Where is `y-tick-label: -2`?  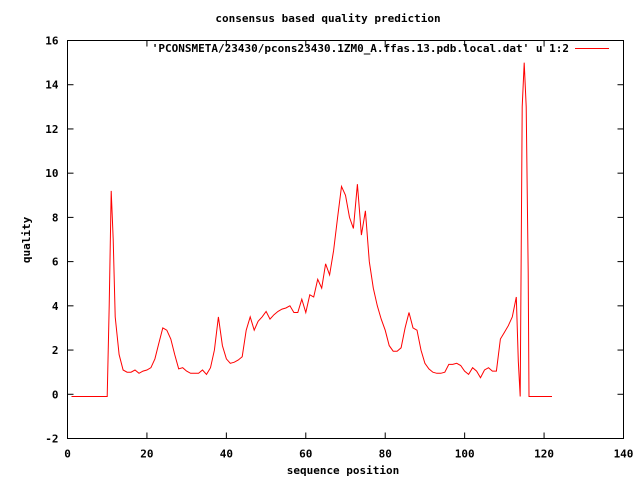 y-tick-label: -2 is located at coordinates (51, 439).